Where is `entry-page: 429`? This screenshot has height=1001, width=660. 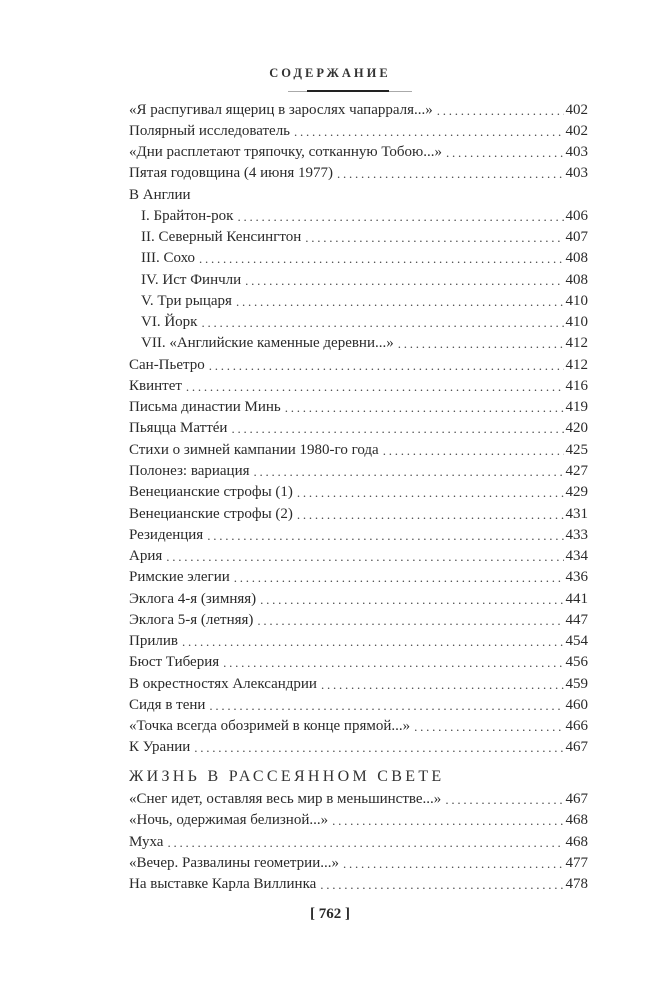 entry-page: 429 is located at coordinates (577, 492).